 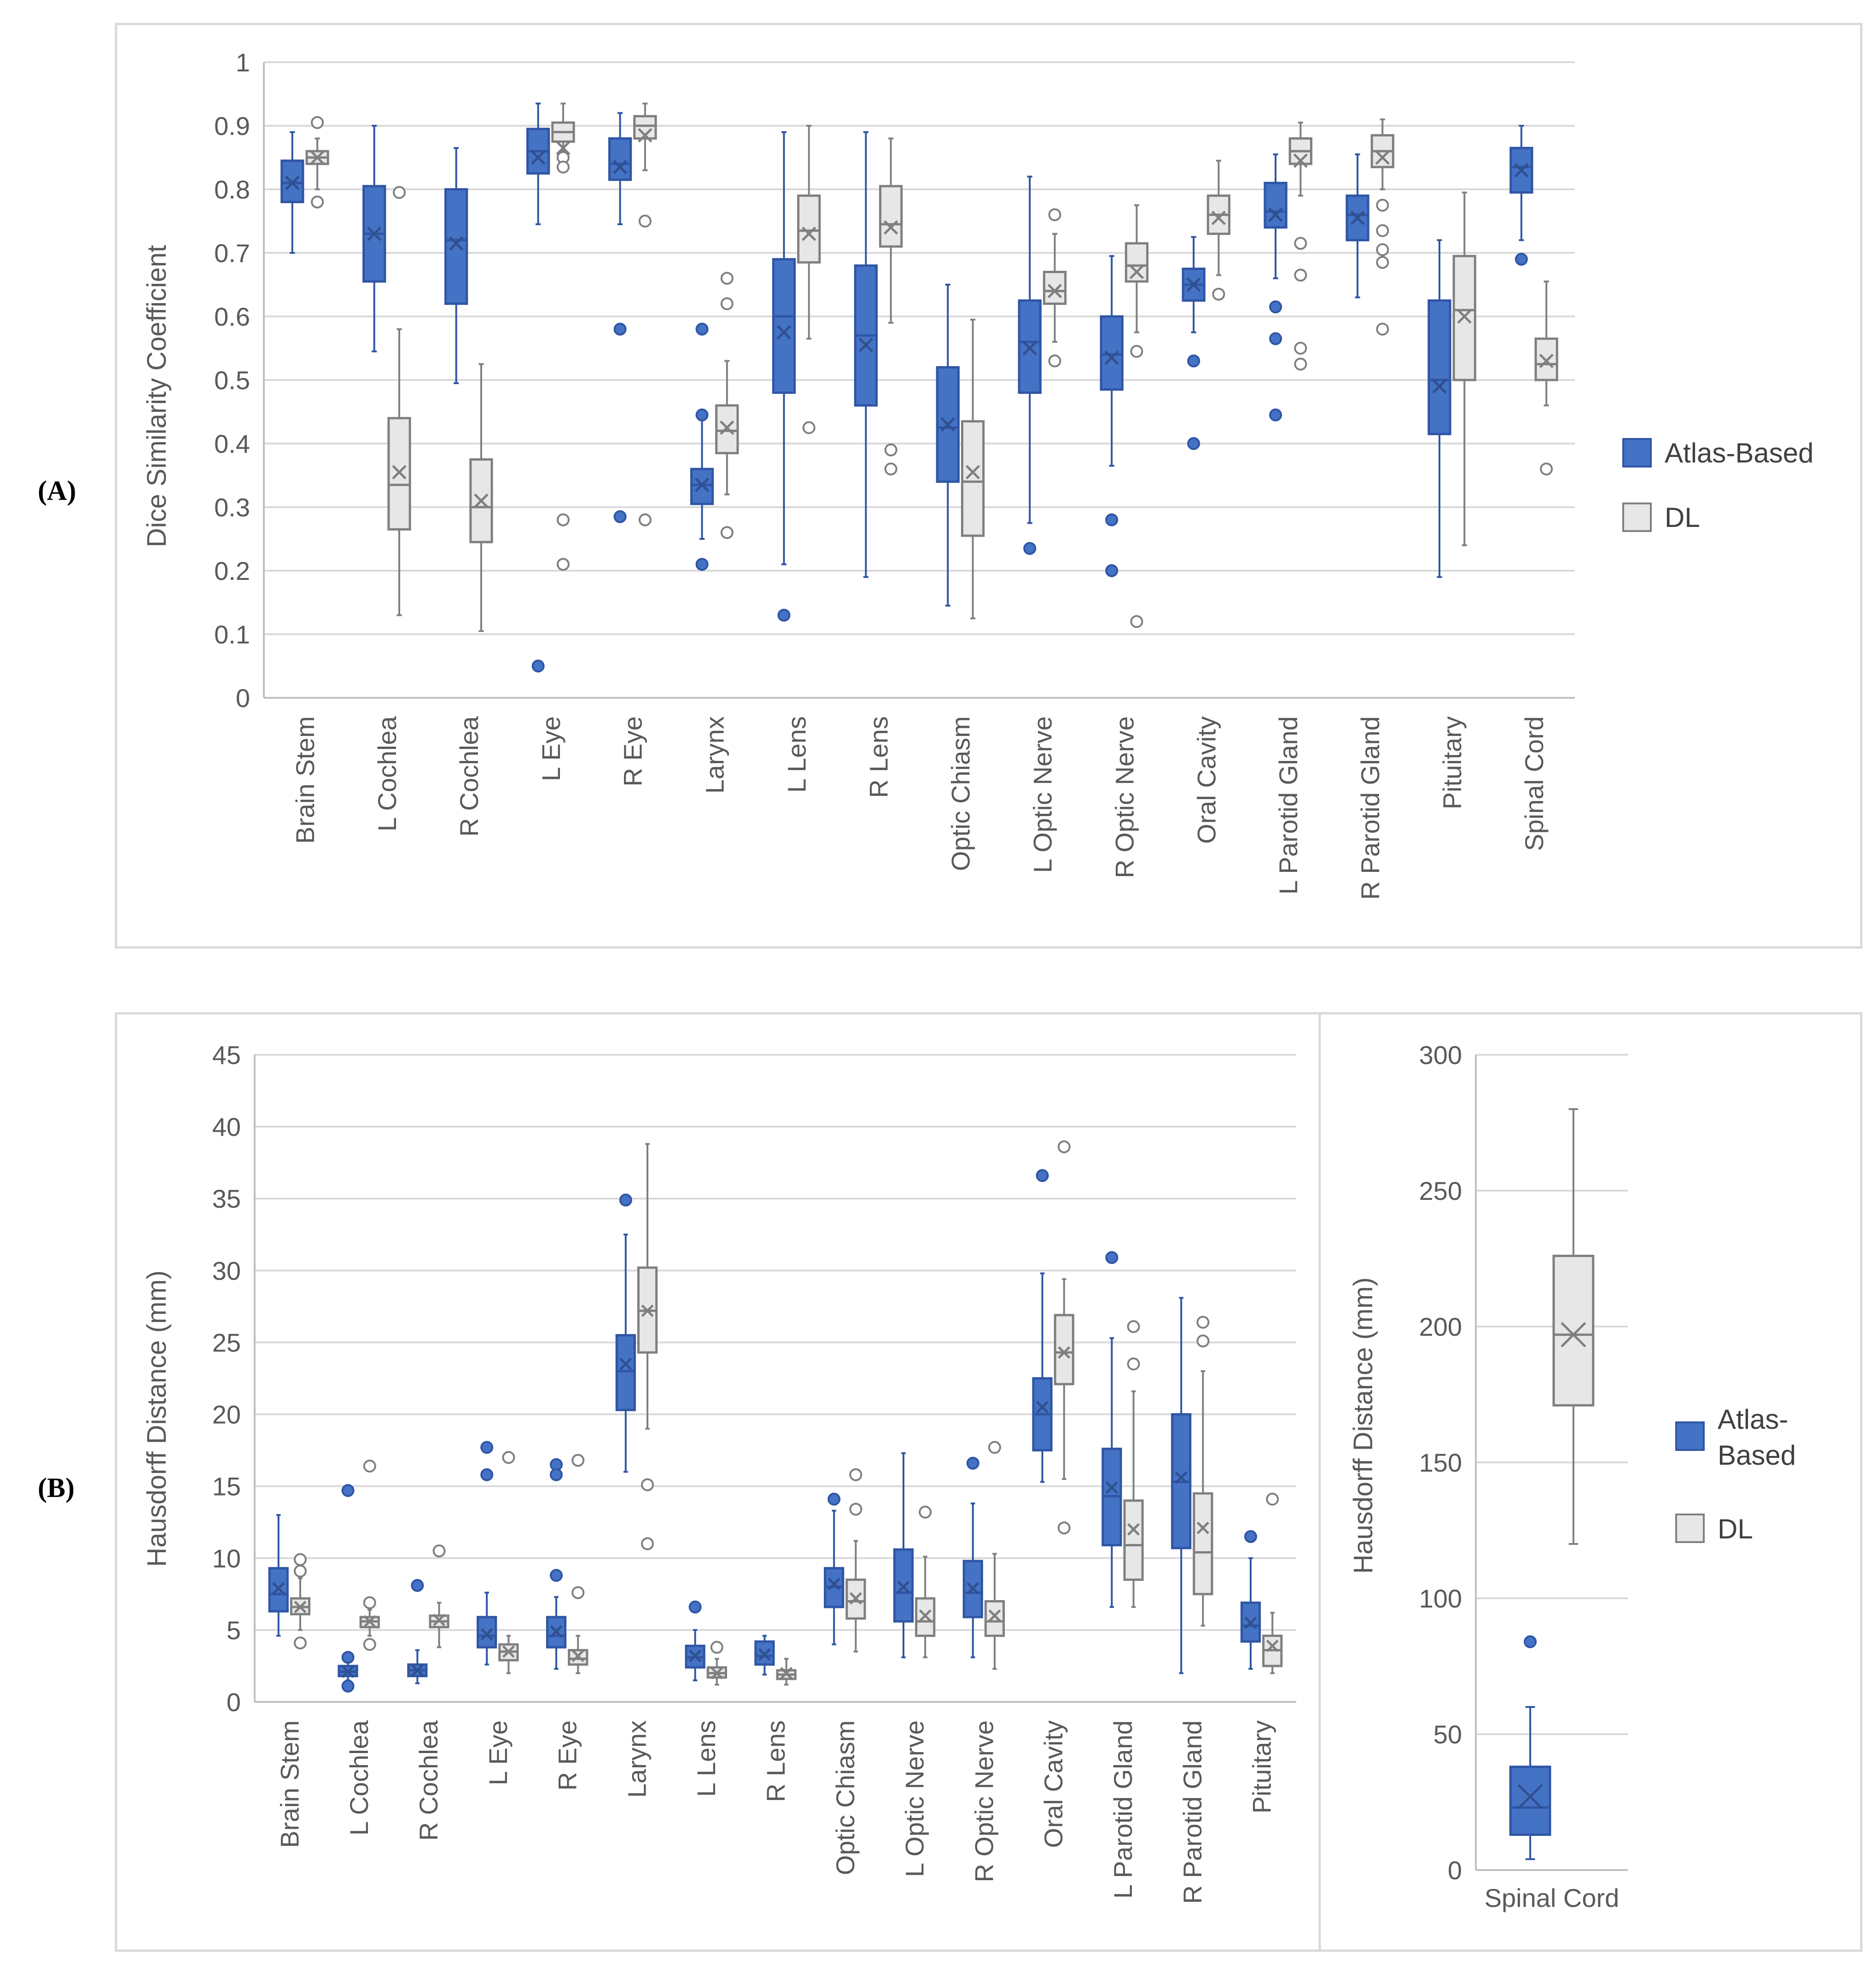 What do you see at coordinates (632, 752) in the screenshot?
I see `x-category-label: R Eye` at bounding box center [632, 752].